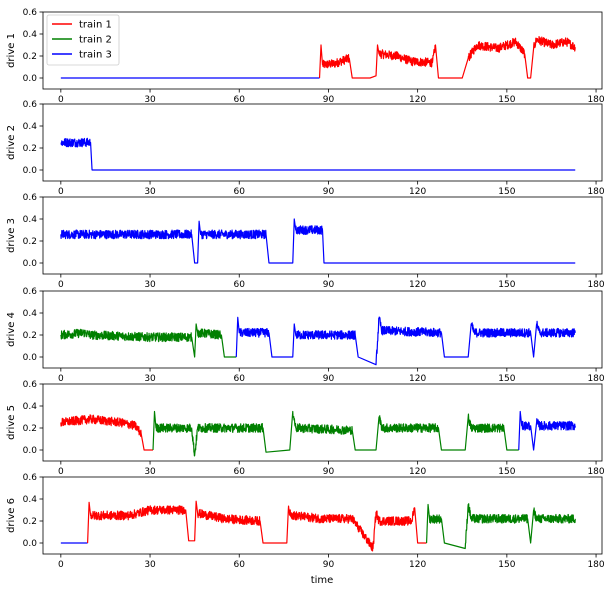 The image size is (612, 593). What do you see at coordinates (11, 50) in the screenshot?
I see `y-axis-label: drive 1` at bounding box center [11, 50].